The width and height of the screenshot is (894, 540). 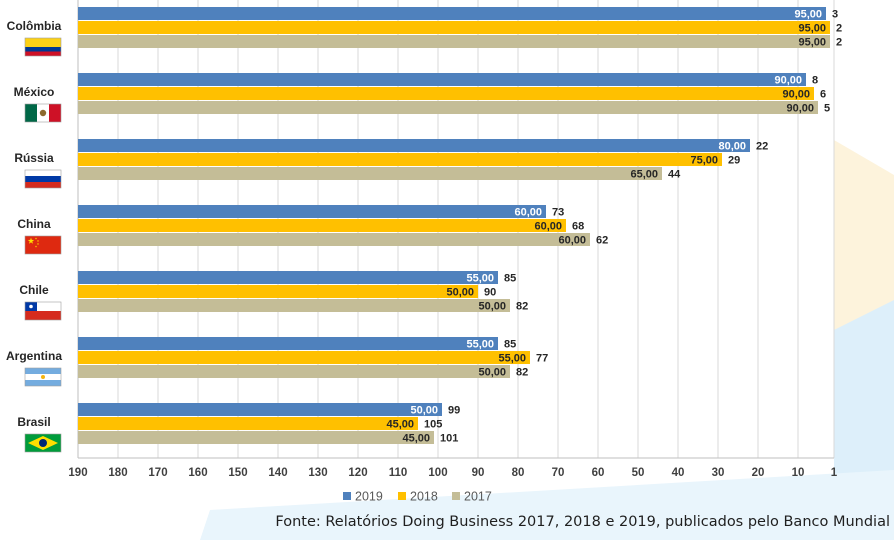 I want to click on bar-rank-label: 44, so click(x=674, y=175).